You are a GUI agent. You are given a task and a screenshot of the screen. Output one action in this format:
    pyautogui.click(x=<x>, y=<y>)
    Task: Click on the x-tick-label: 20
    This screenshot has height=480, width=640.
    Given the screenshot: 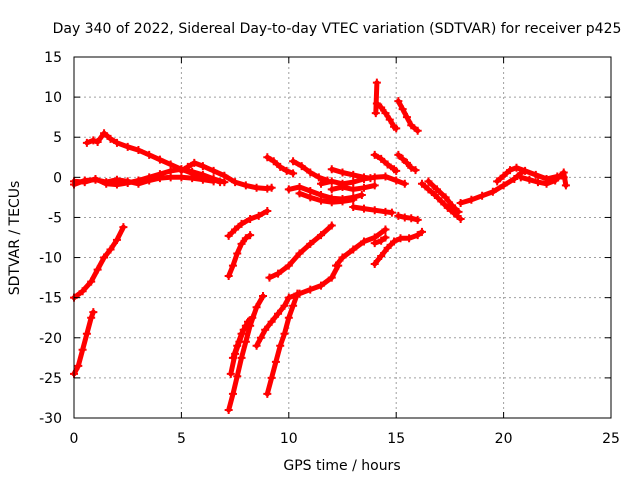 What is the action you would take?
    pyautogui.click(x=504, y=439)
    